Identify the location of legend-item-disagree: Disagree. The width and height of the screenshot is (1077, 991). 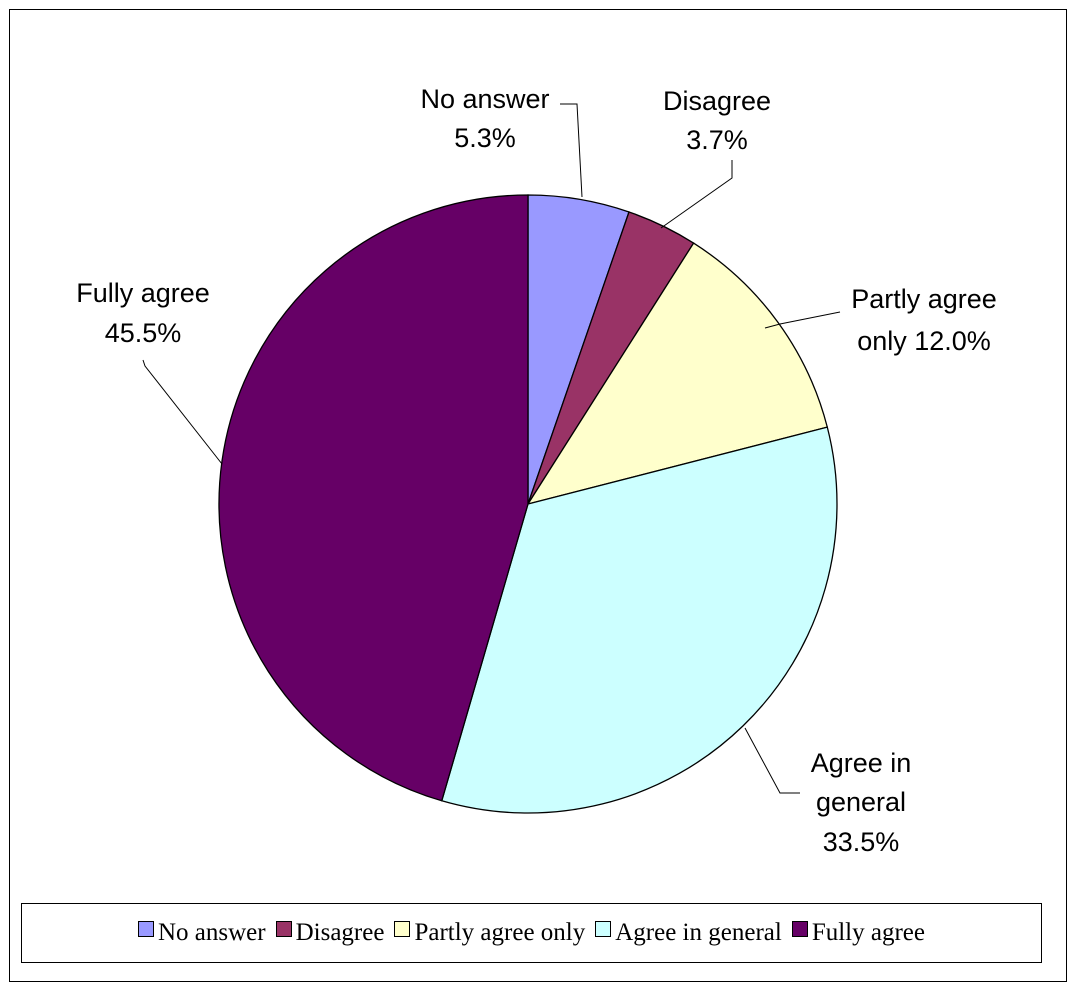
(330, 933).